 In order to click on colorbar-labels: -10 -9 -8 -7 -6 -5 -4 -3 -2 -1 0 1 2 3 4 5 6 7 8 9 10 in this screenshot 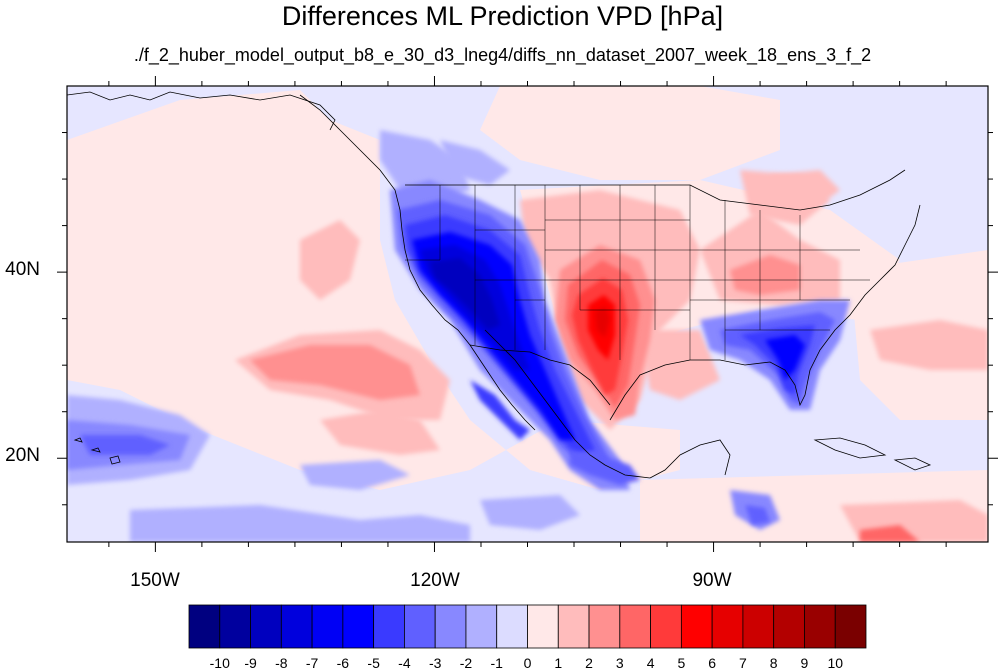, I will do `click(527, 663)`.